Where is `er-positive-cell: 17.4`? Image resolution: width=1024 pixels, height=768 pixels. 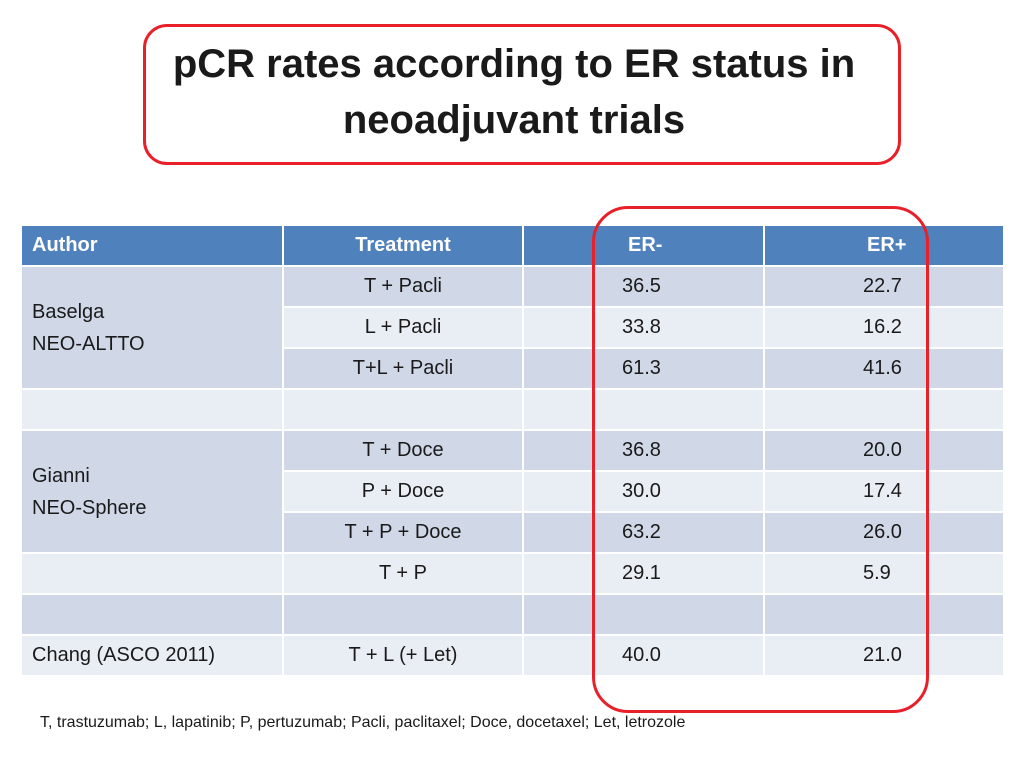 er-positive-cell: 17.4 is located at coordinates (884, 491).